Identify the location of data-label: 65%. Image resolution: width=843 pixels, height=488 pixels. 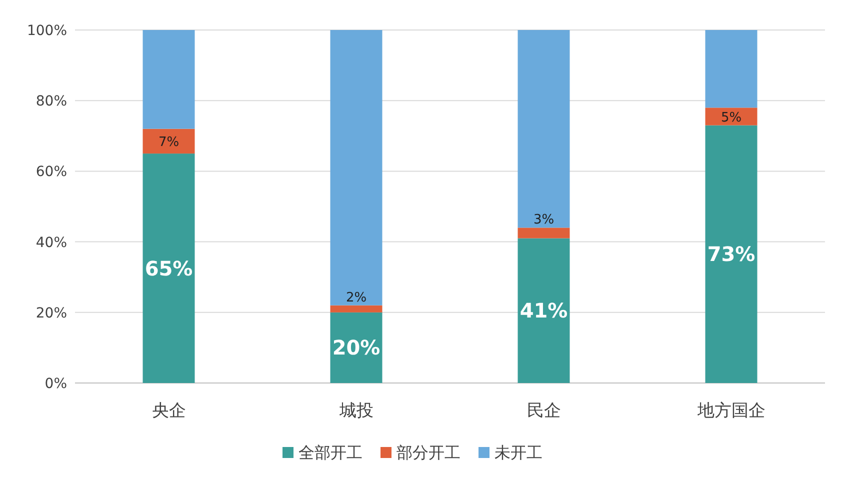
(168, 268).